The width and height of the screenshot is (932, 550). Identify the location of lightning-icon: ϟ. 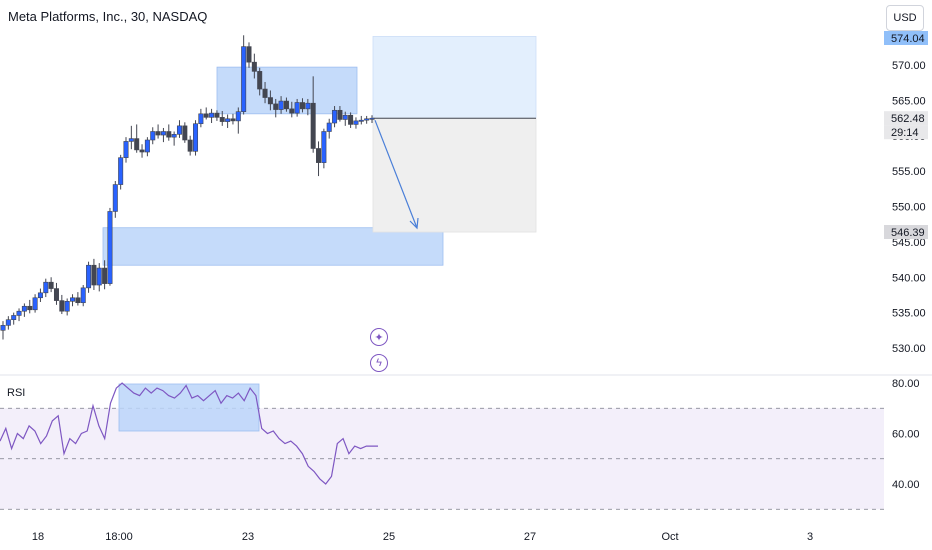
(379, 363).